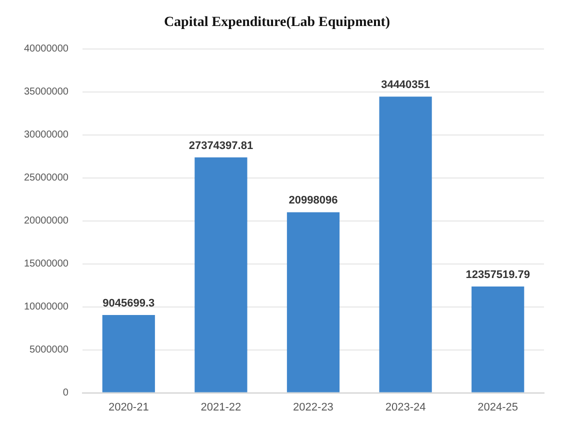  I want to click on chart-title: Capital Expenditure(Lab Equipment), so click(277, 22).